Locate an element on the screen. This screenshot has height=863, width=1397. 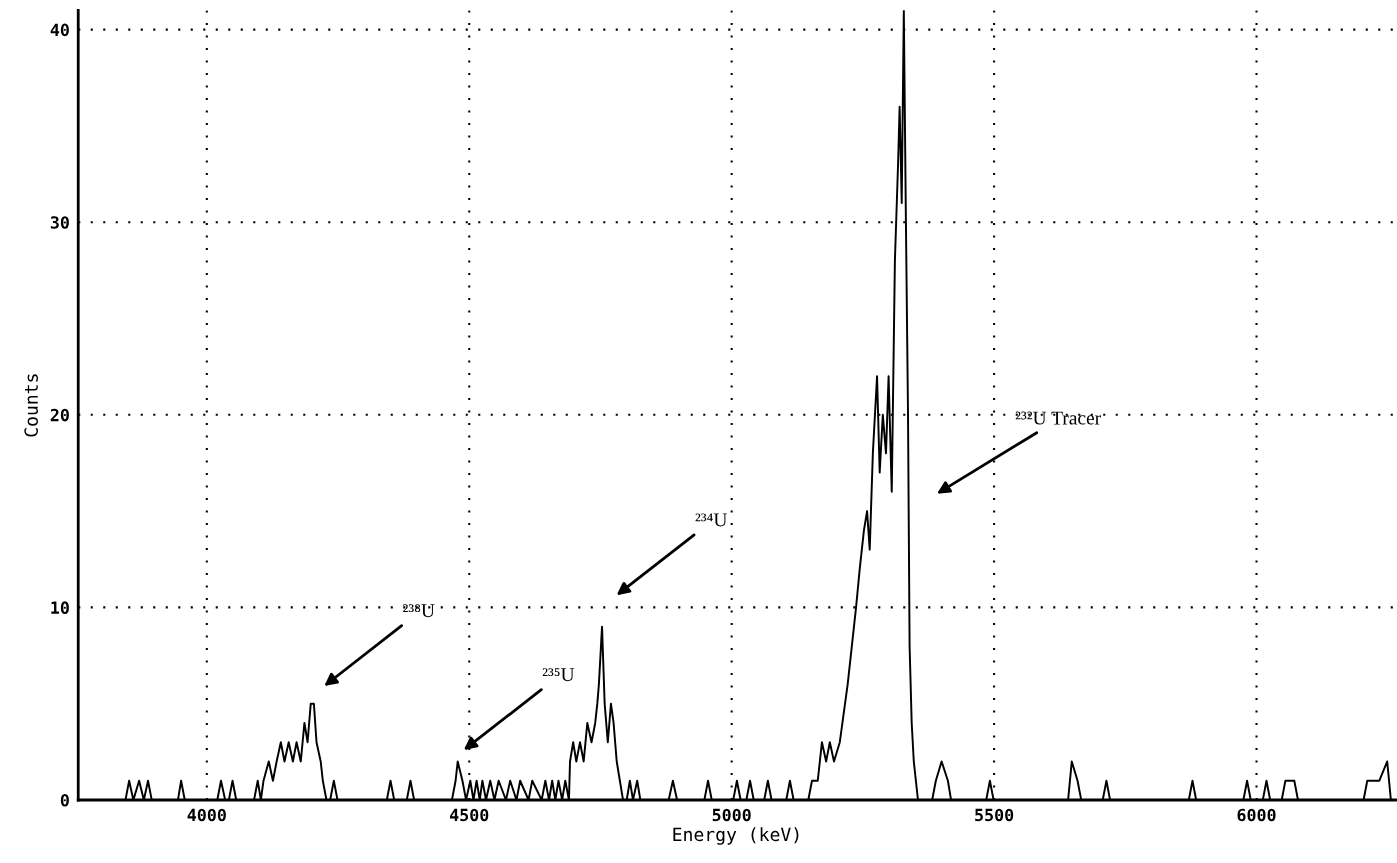
y-tick-label: 30 is located at coordinates (59, 222).